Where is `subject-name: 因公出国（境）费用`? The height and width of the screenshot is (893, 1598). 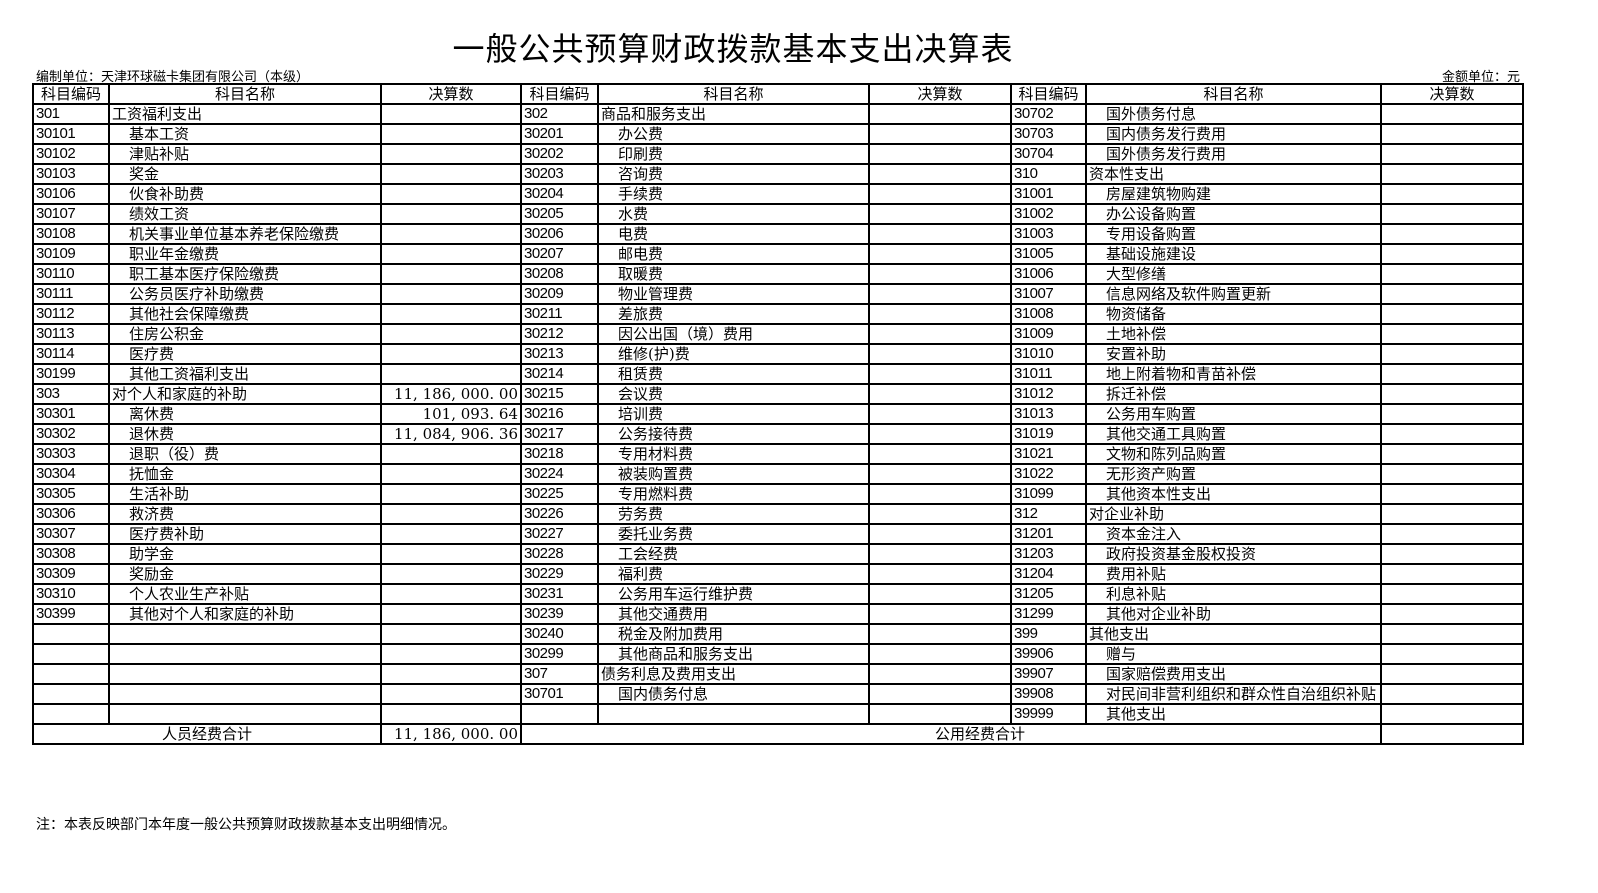
subject-name: 因公出国（境）费用 is located at coordinates (733, 334).